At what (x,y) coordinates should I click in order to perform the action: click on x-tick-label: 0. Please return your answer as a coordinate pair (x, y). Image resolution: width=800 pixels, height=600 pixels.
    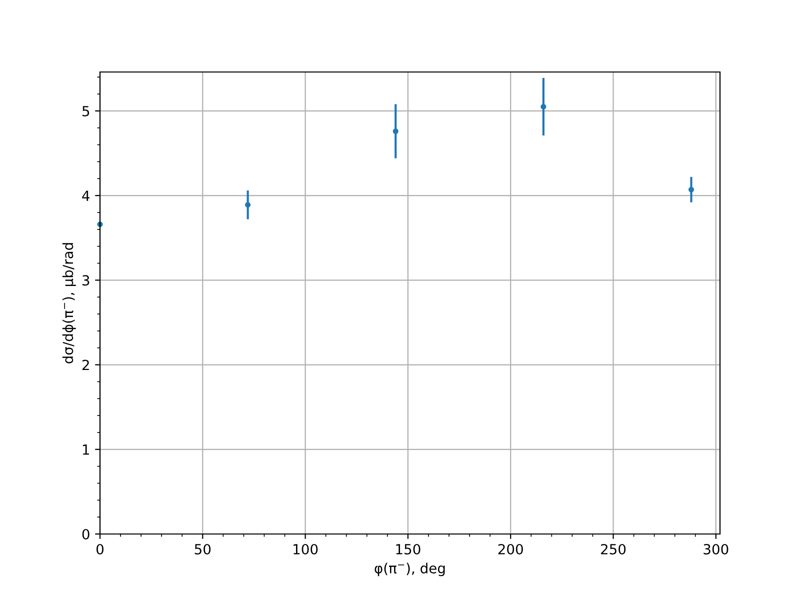
    Looking at the image, I should click on (100, 549).